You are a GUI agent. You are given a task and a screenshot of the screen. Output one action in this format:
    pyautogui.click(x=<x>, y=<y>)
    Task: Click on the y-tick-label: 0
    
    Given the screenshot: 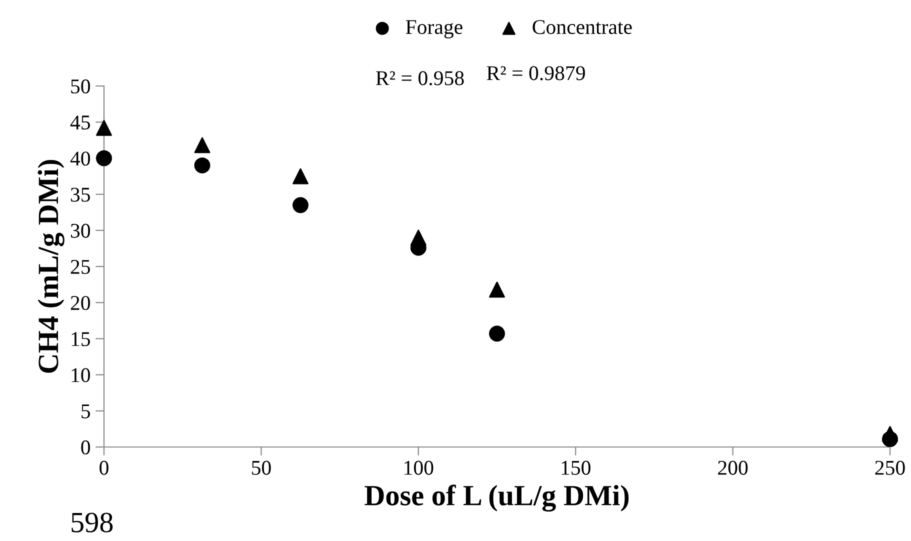 What is the action you would take?
    pyautogui.click(x=85, y=447)
    